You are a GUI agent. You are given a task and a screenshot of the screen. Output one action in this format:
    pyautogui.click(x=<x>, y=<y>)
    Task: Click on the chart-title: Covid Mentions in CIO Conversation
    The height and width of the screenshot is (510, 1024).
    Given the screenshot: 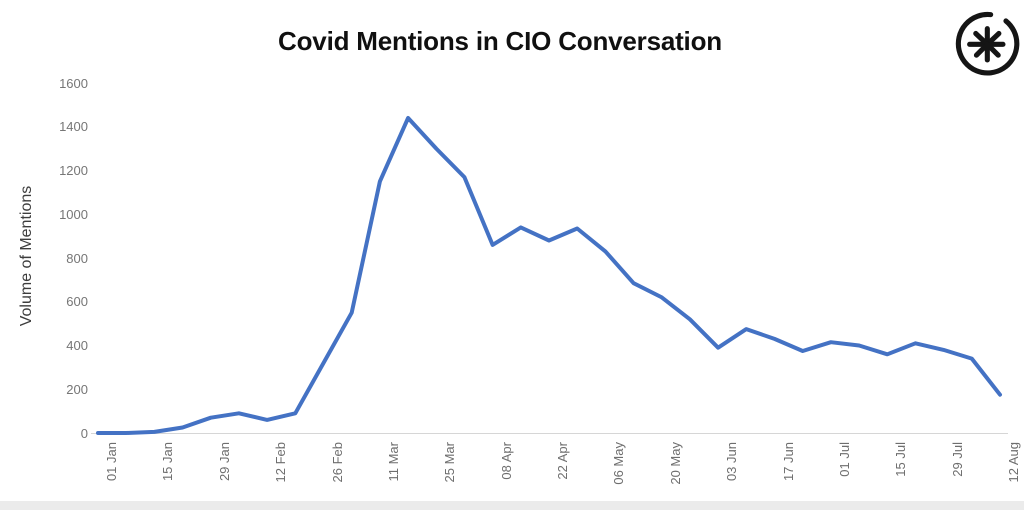 What is the action you would take?
    pyautogui.click(x=500, y=41)
    